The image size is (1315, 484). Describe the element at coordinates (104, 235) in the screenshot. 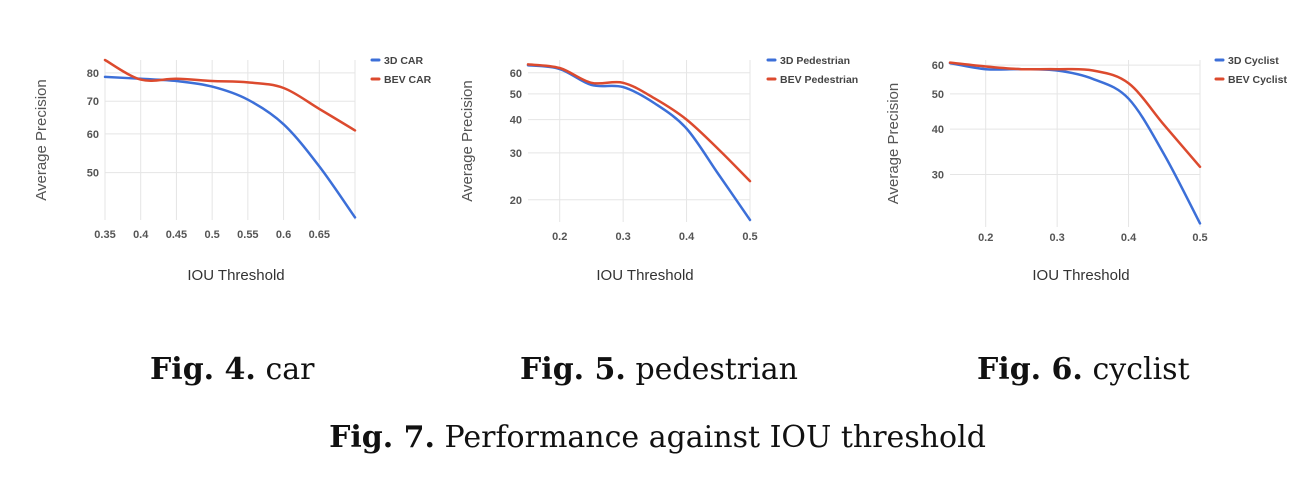

I see `x-tick-label: 0.35` at that location.